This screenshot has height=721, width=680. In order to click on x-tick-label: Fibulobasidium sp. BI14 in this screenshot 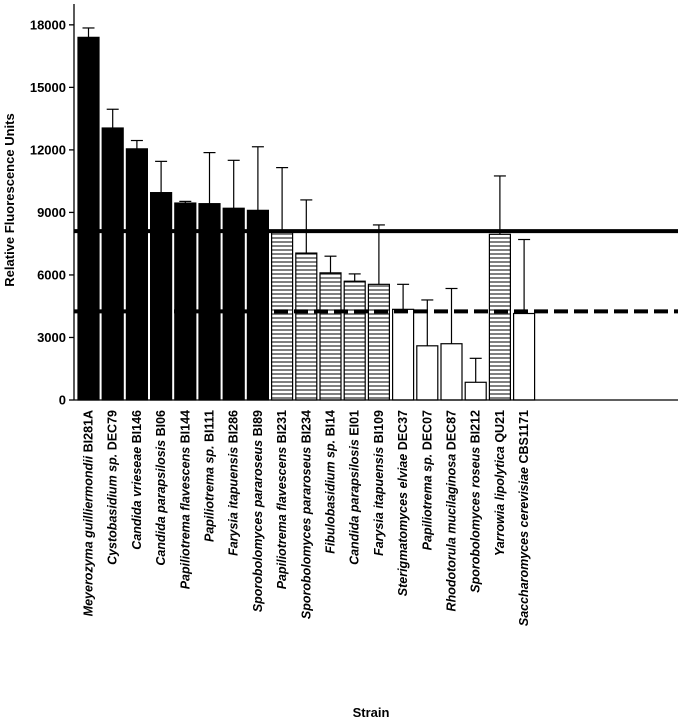, I will do `click(331, 482)`.